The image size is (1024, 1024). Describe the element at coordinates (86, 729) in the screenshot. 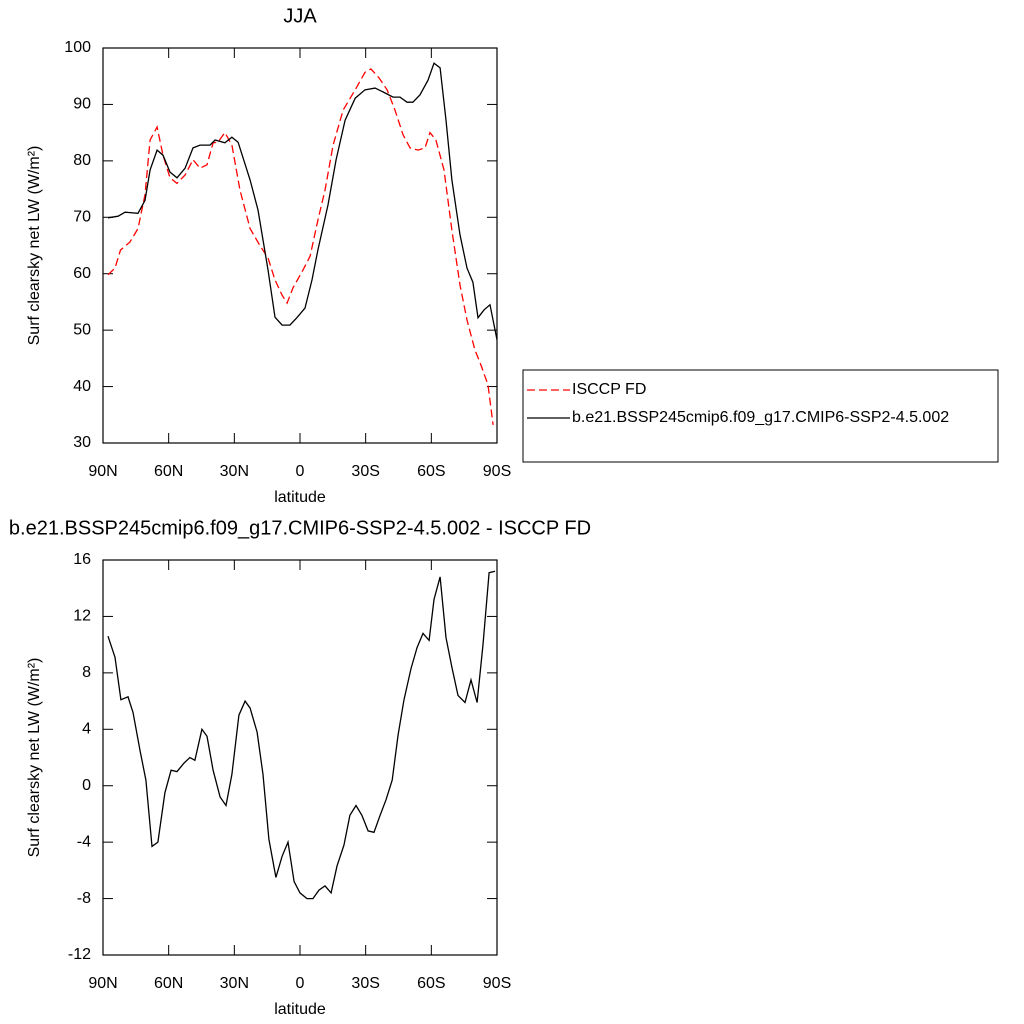

I see `y-tick-label: 4` at that location.